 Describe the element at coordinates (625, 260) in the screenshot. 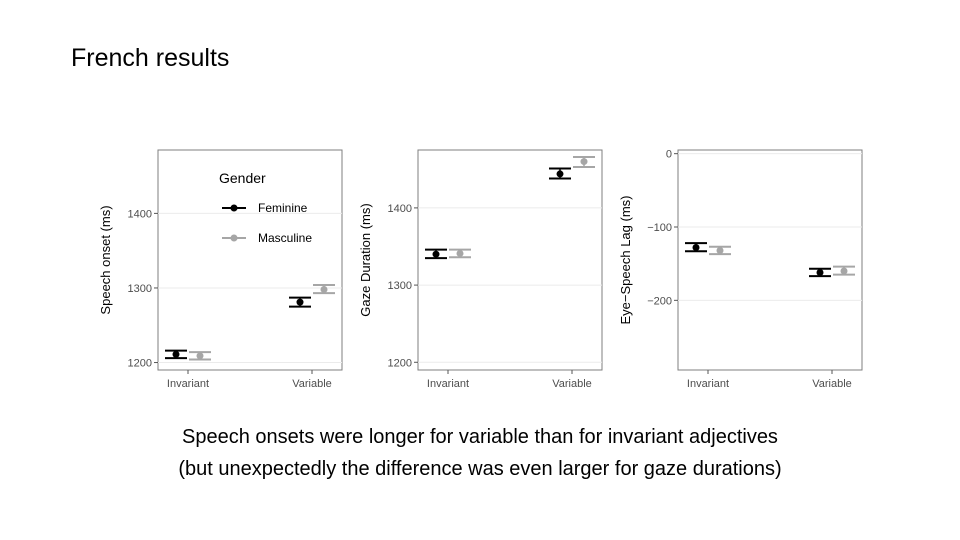

I see `y-axis-label: Eye−Speech Lag (ms)` at that location.